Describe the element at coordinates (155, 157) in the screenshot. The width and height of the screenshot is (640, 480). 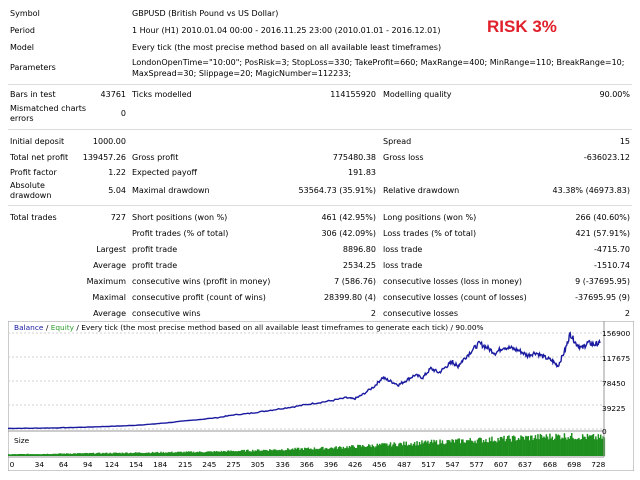
I see `gross-profit-label: Gross profit` at that location.